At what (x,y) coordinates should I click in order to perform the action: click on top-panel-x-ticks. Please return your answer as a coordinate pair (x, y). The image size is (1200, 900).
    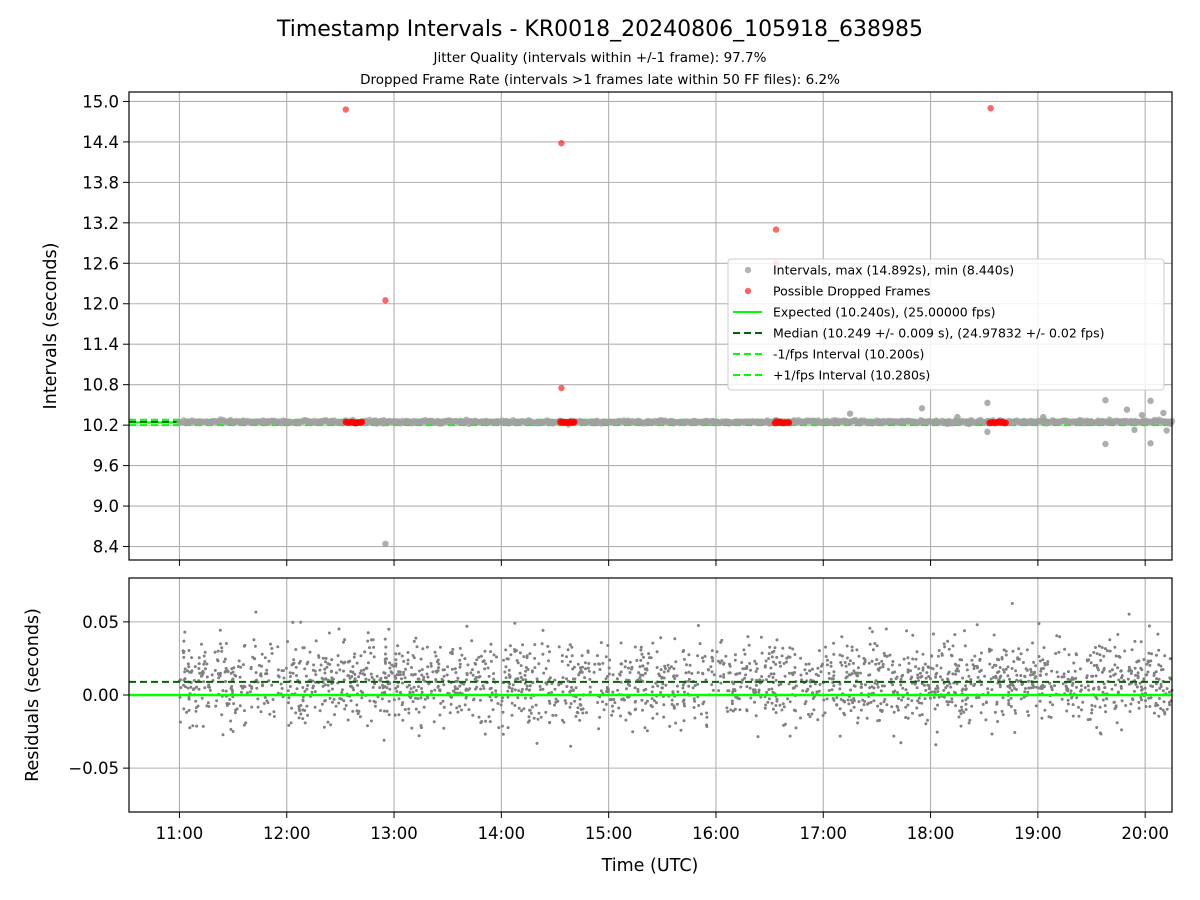
    Looking at the image, I should click on (662, 563).